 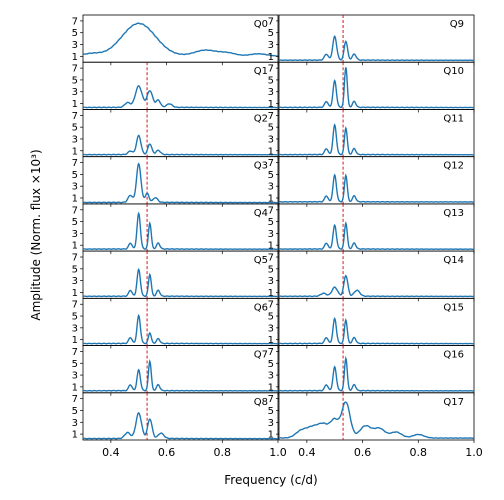 I want to click on panel-label: Q7, so click(x=261, y=355).